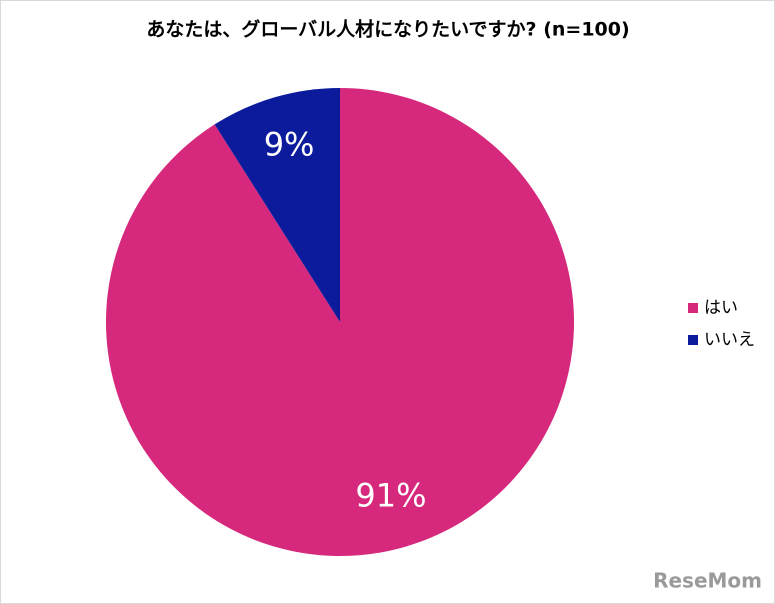  I want to click on data-label: 9%, so click(289, 145).